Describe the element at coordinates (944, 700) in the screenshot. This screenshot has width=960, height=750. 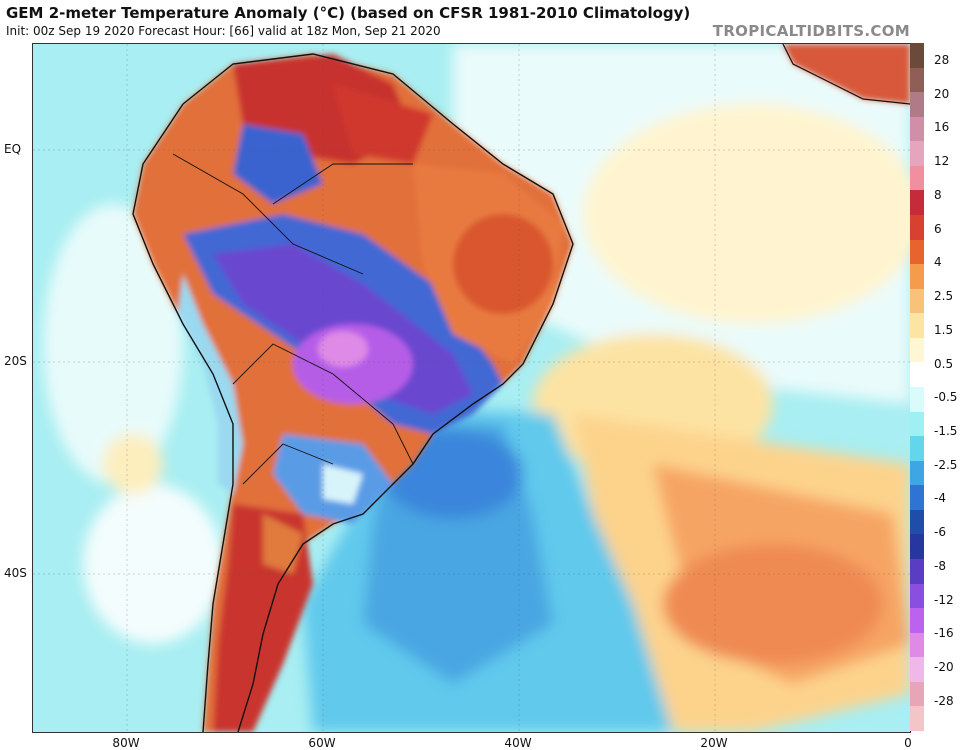
I see `legend-tick-label: -28` at that location.